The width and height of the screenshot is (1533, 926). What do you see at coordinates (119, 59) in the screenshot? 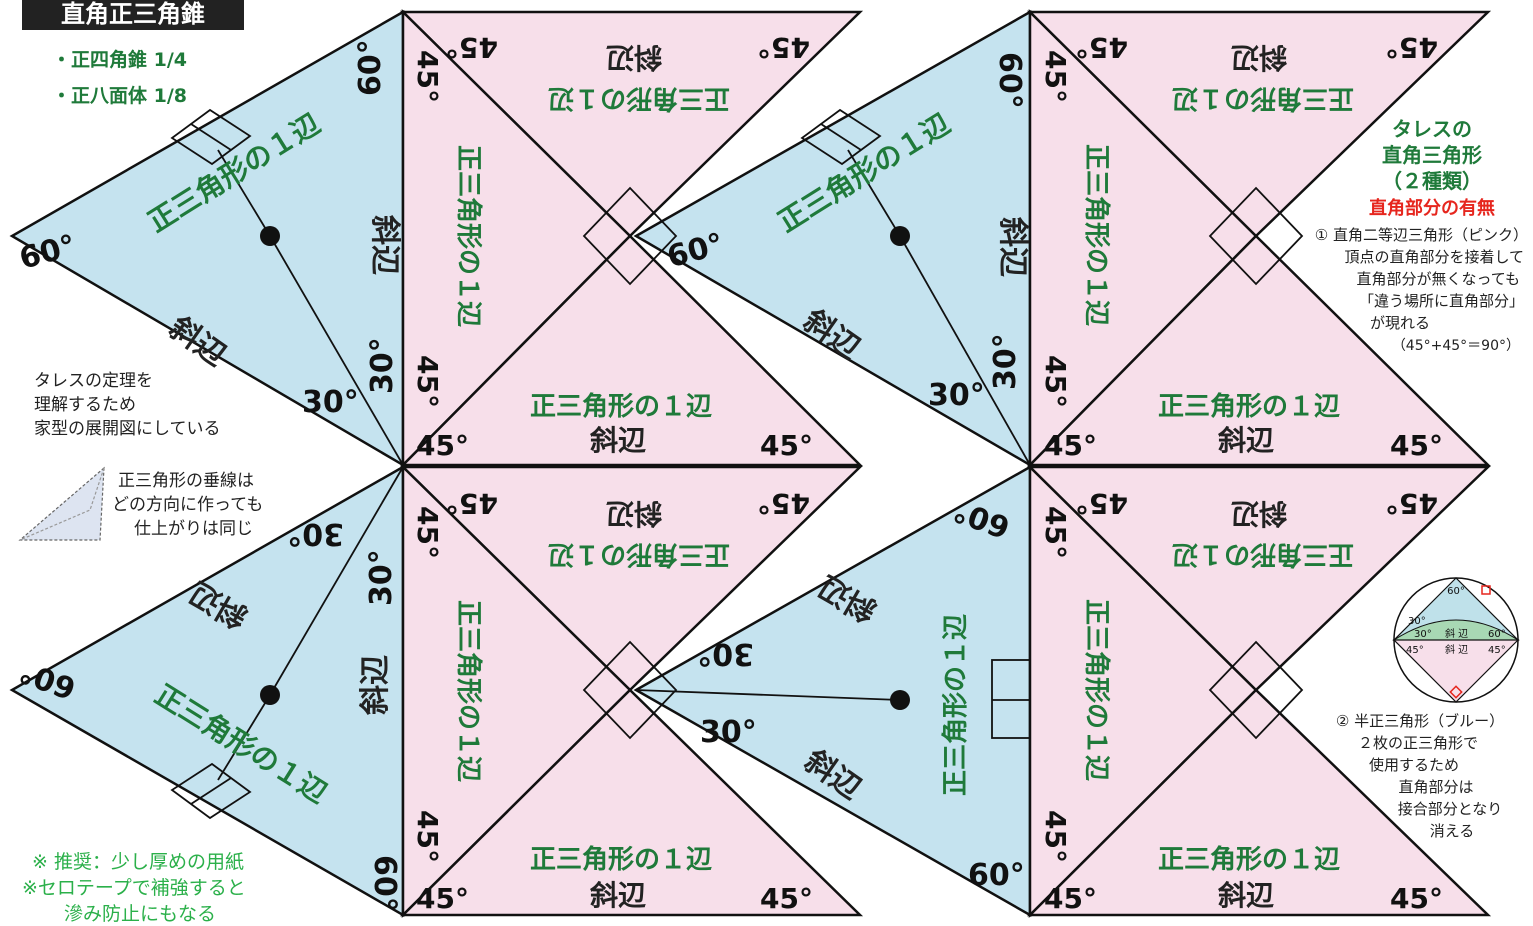
I see `subtitle-item: ・正四角錐 1/4` at bounding box center [119, 59].